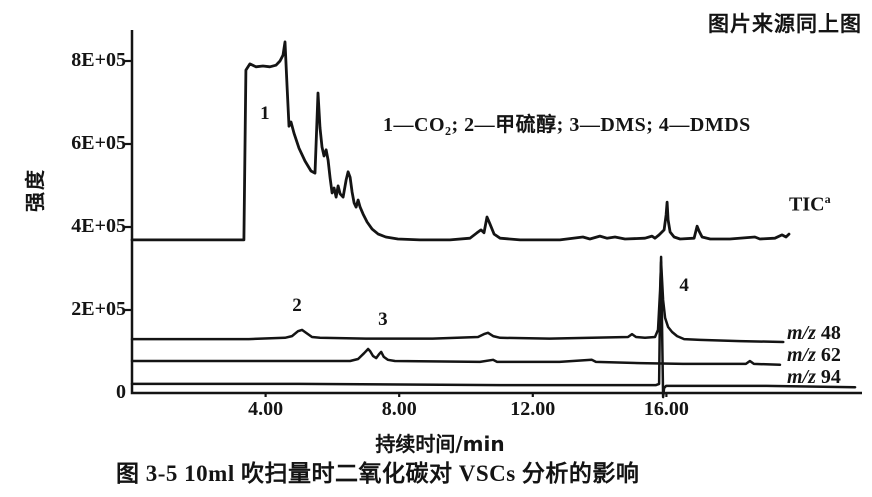  I want to click on y-tick-label: 8E+05, so click(98, 60).